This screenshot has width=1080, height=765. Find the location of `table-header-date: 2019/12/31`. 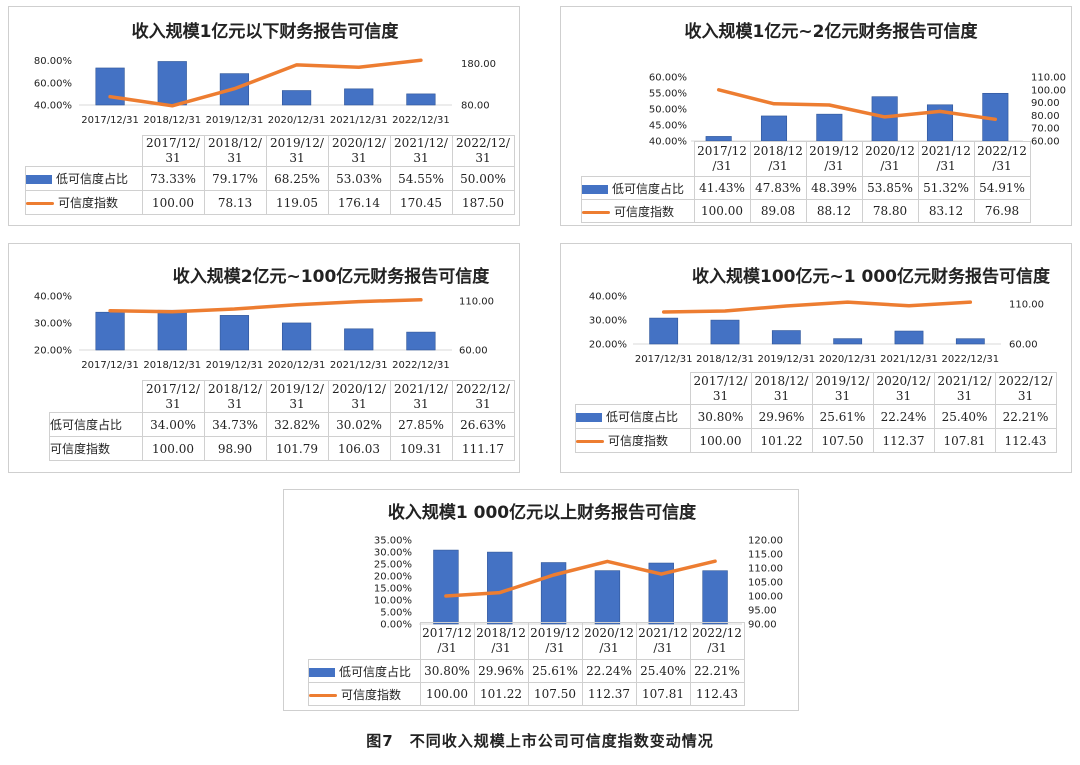

table-header-date: 2019/12/31 is located at coordinates (297, 396).